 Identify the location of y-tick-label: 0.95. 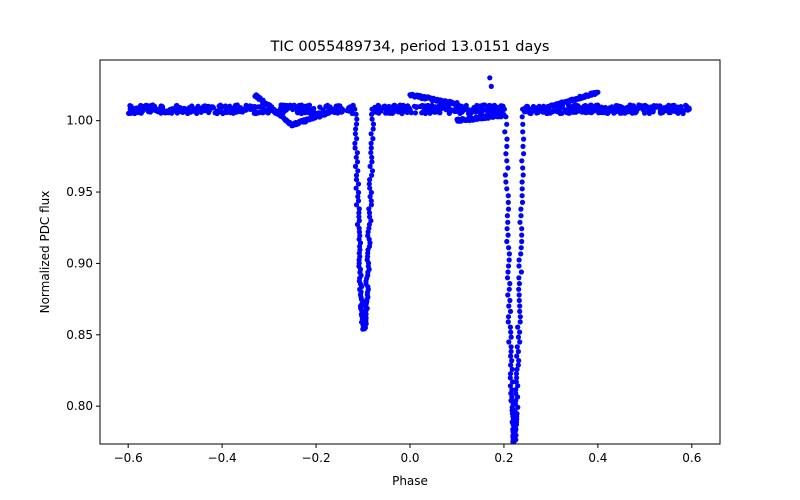
(79, 192).